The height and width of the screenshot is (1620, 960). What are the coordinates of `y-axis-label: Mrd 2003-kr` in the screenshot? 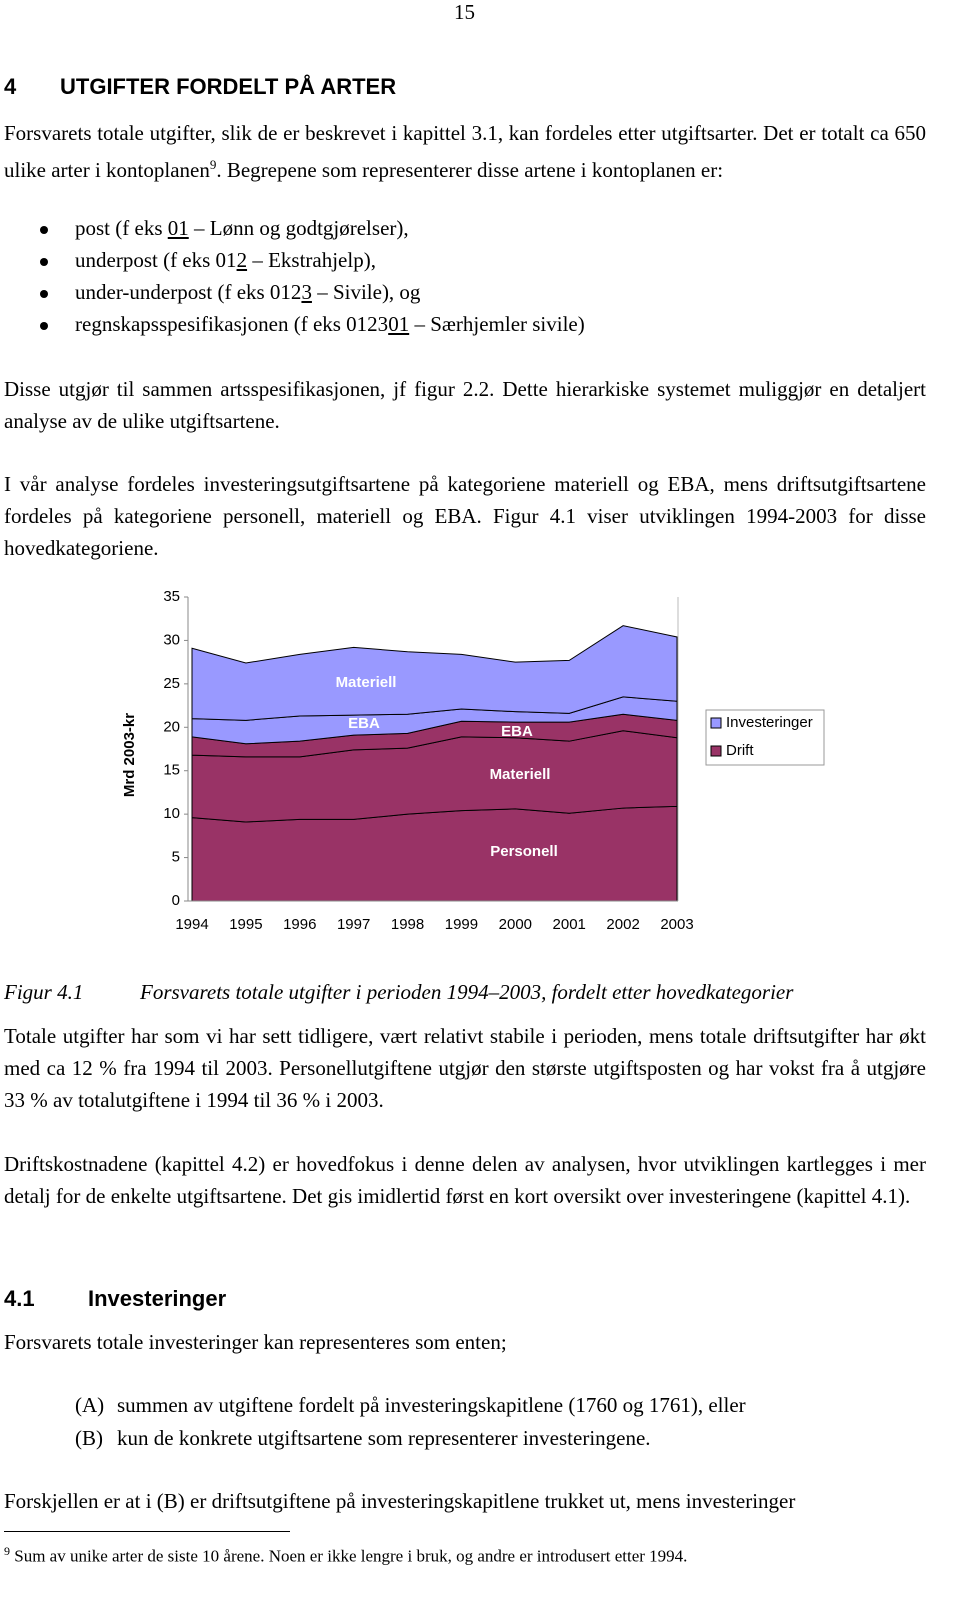 It's located at (129, 755).